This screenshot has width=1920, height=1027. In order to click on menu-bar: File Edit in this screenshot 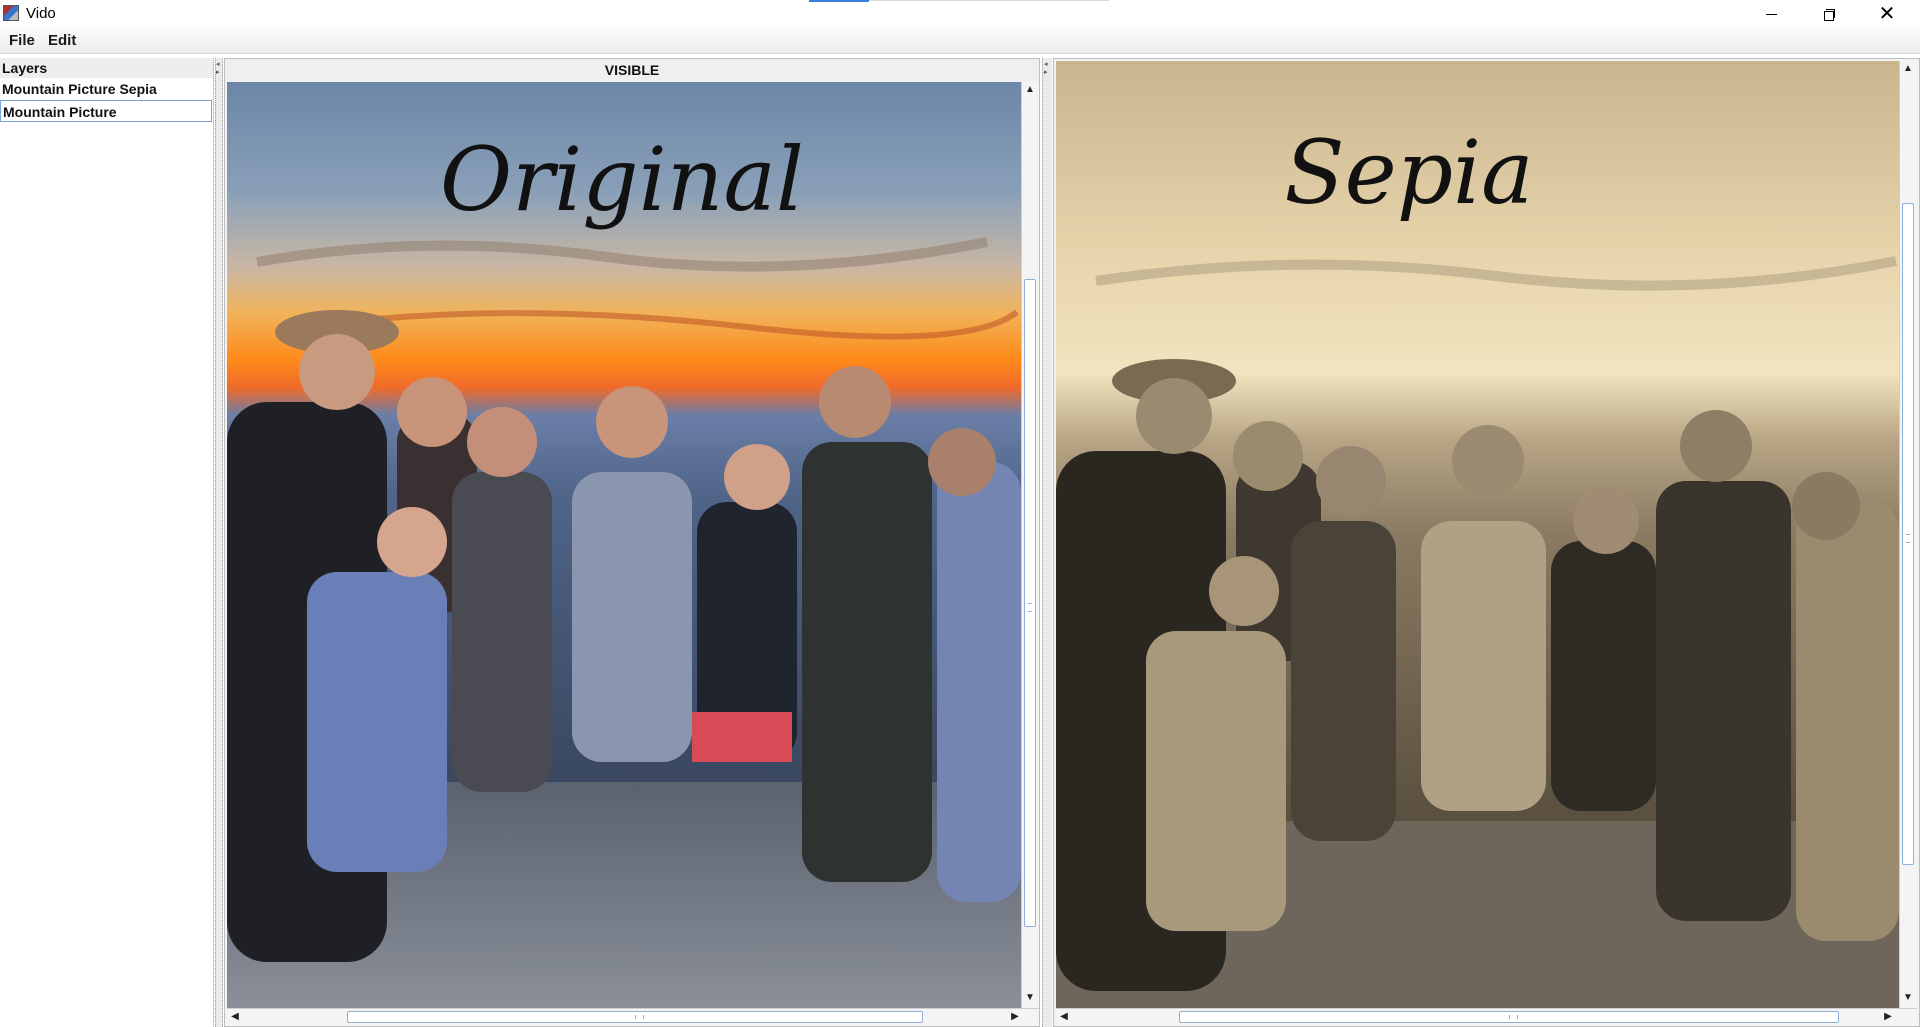, I will do `click(960, 41)`.